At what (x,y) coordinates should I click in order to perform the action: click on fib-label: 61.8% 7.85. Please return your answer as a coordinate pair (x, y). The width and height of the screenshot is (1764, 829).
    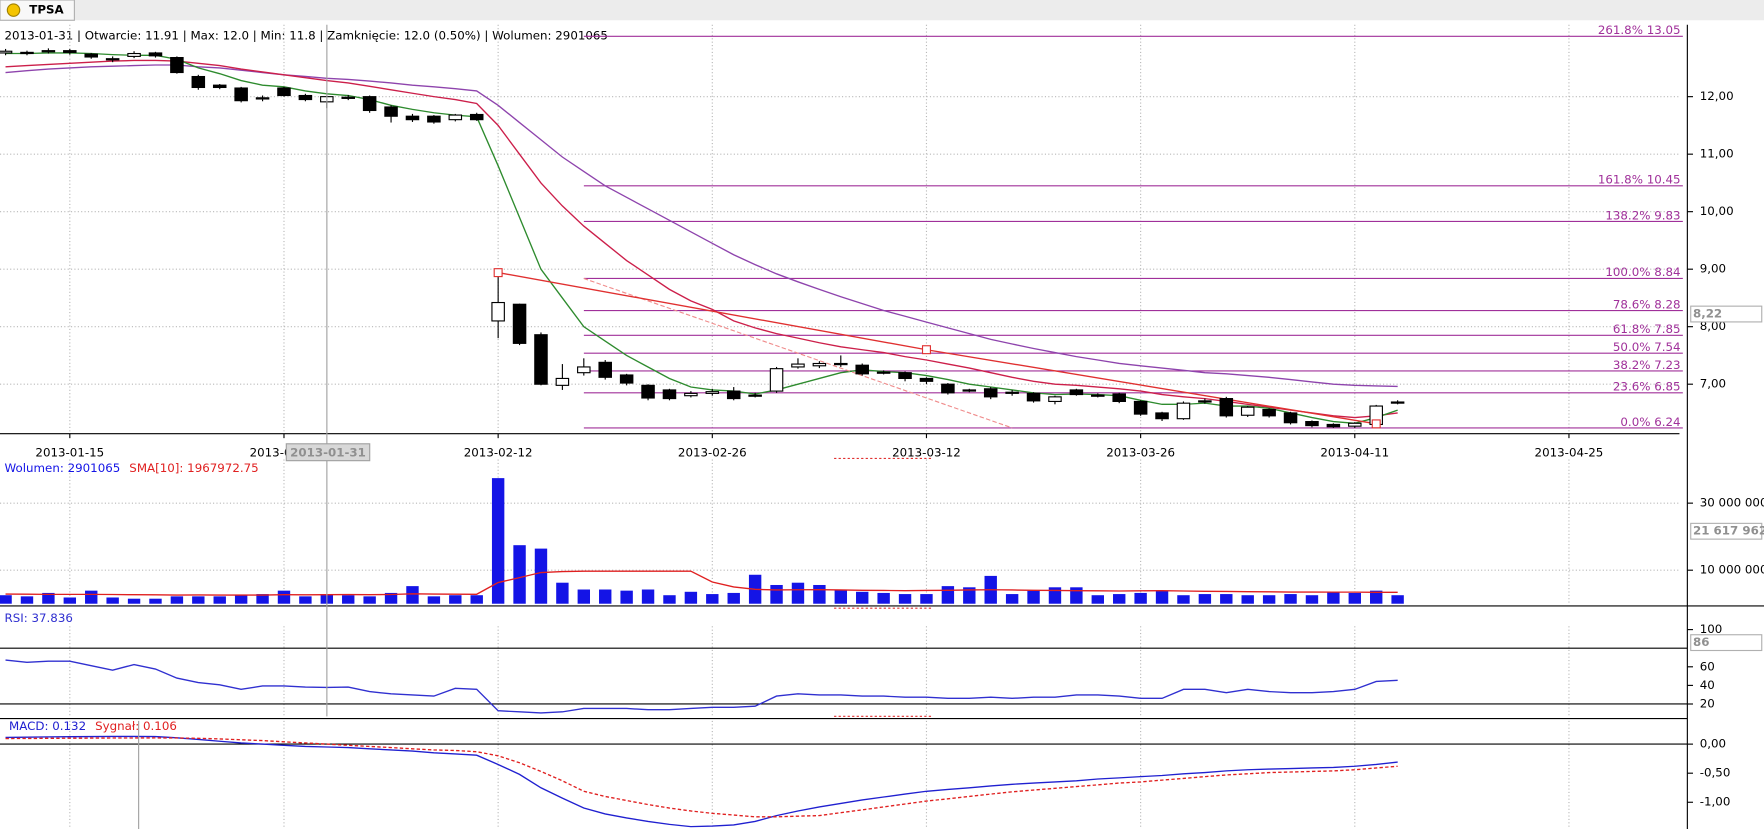
    Looking at the image, I should click on (1647, 329).